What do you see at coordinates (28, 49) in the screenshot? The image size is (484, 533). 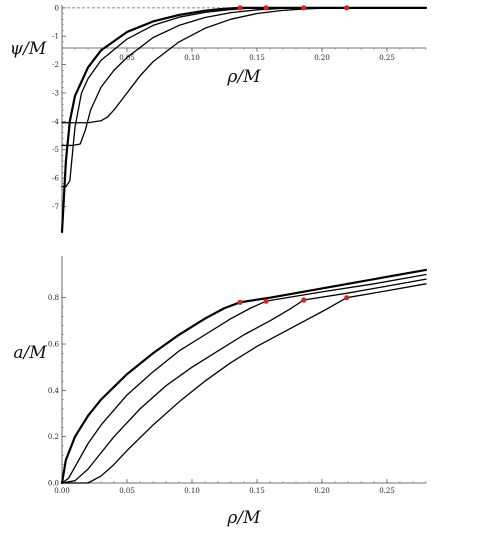 I see `y-axis-label: ψ/M` at bounding box center [28, 49].